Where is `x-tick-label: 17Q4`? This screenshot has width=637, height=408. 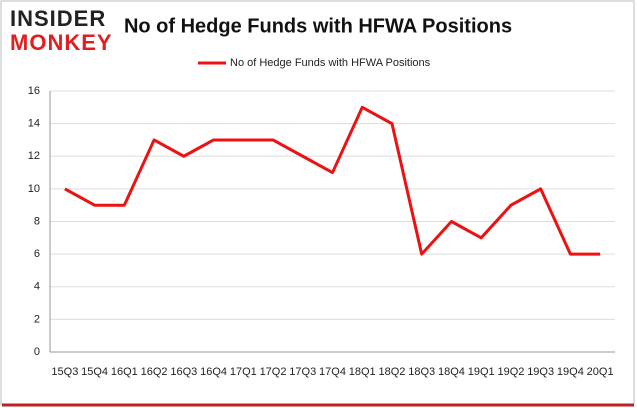
x-tick-label: 17Q4 is located at coordinates (332, 372).